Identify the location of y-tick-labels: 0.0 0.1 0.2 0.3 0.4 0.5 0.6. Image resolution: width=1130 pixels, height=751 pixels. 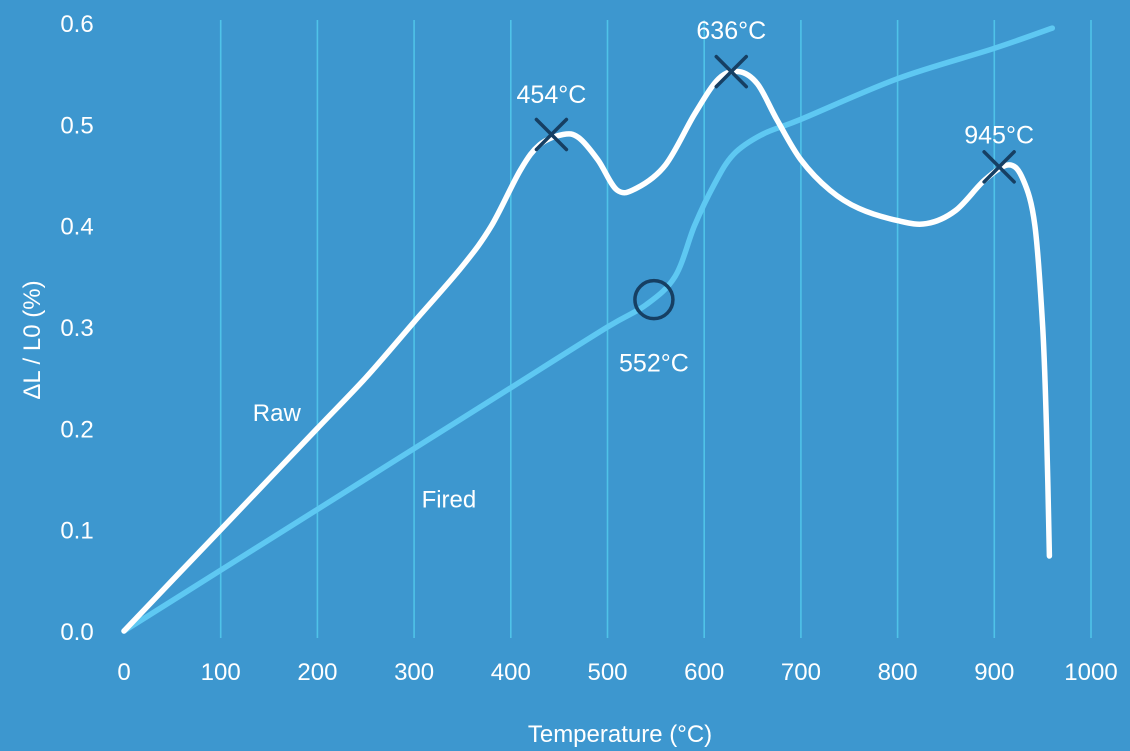
(76, 328).